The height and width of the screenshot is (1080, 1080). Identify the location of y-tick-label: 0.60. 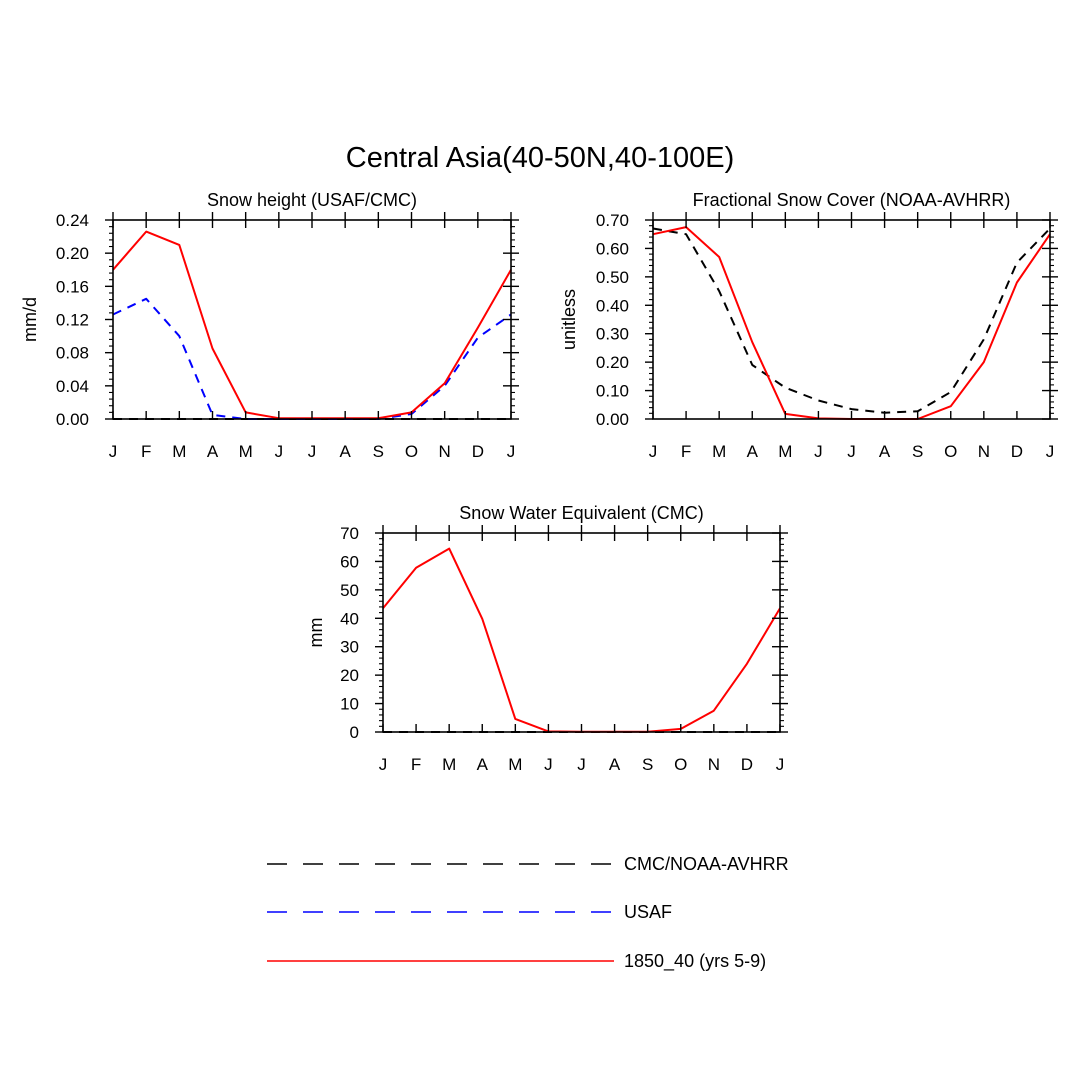
(612, 248).